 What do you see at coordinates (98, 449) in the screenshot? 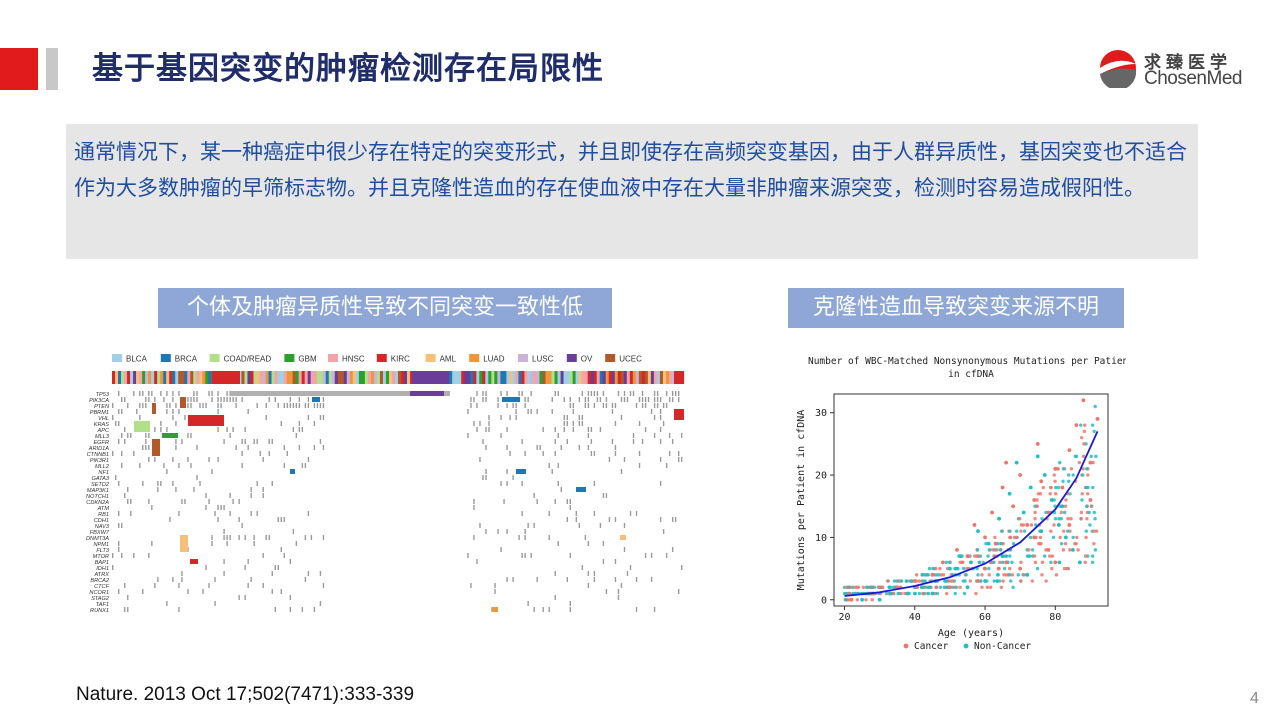
I see `gene-label-arid1a: ARID1A` at bounding box center [98, 449].